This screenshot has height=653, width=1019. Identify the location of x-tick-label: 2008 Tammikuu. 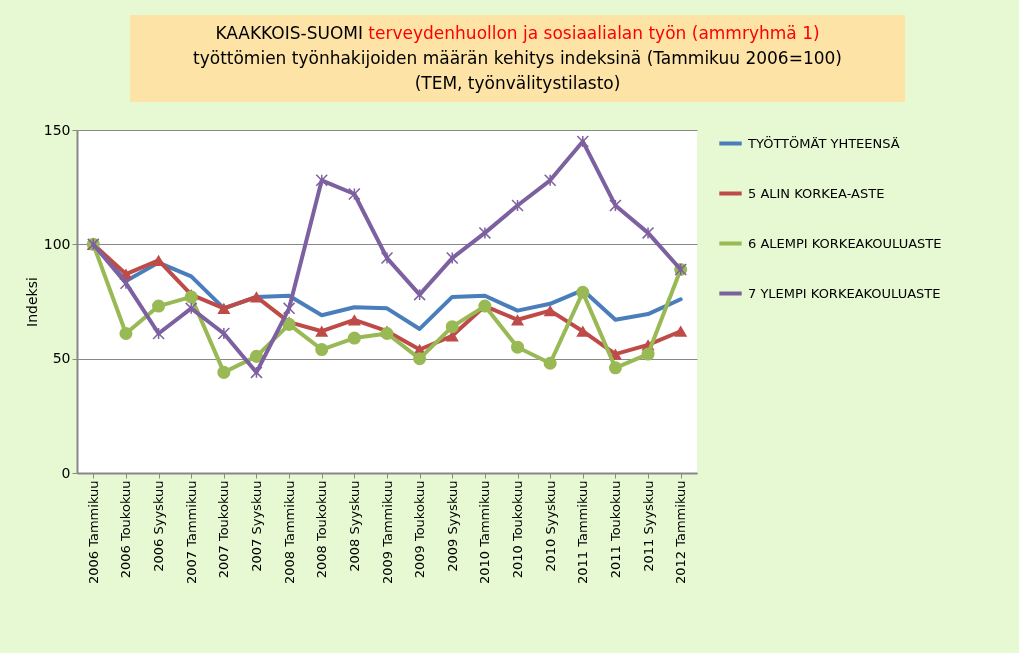
(289, 532).